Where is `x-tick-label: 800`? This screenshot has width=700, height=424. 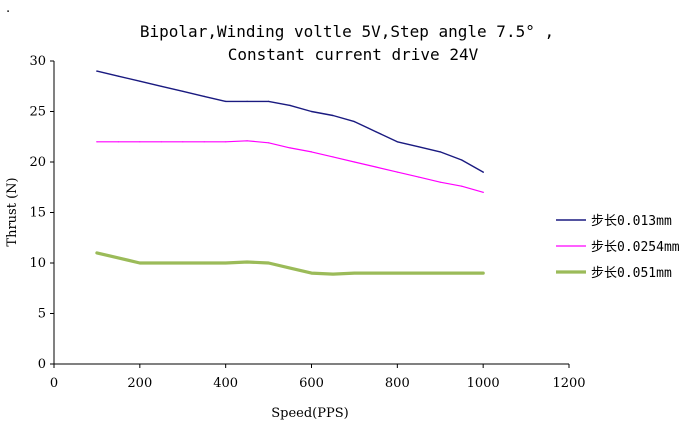 x-tick-label: 800 is located at coordinates (397, 383).